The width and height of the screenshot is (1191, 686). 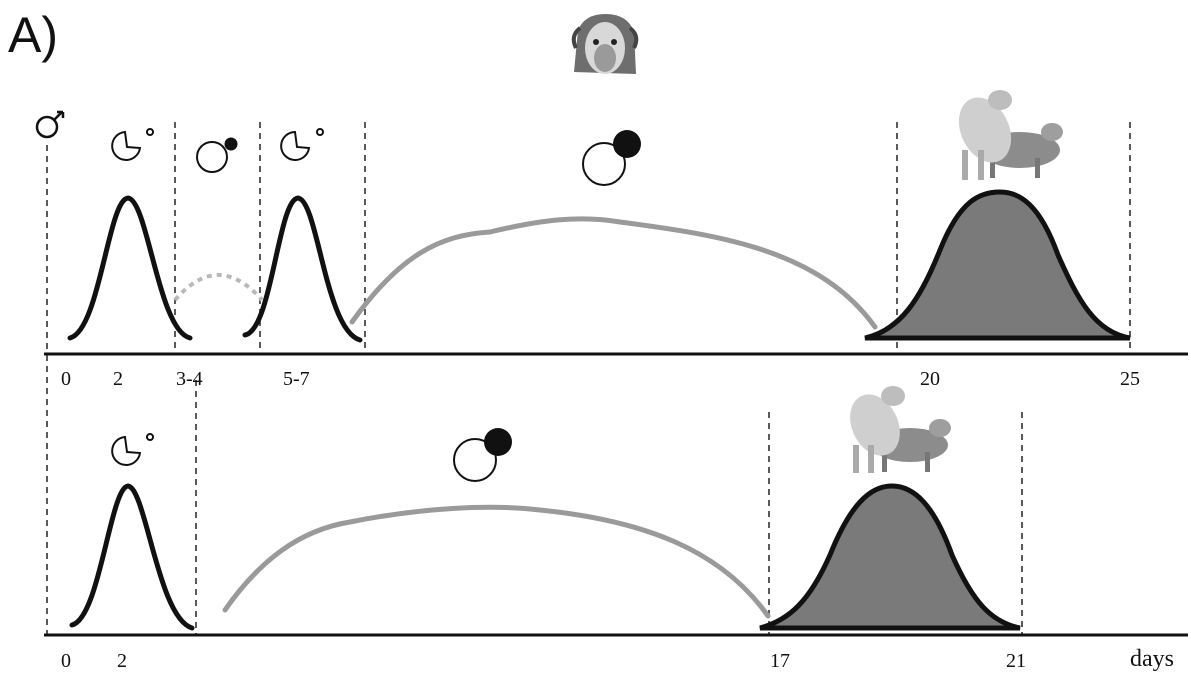 What do you see at coordinates (132, 557) in the screenshot?
I see `bottom-lh-peak` at bounding box center [132, 557].